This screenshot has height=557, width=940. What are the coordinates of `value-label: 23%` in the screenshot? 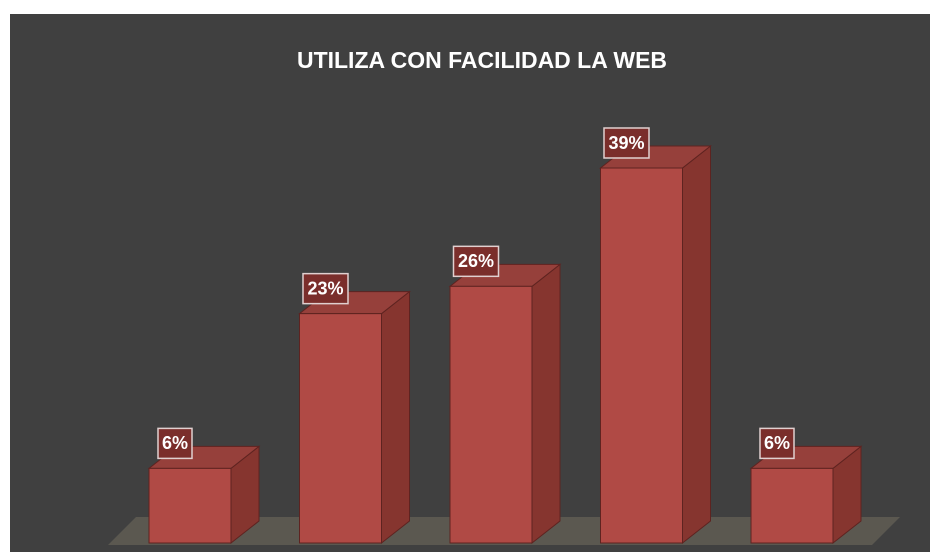 It's located at (325, 288).